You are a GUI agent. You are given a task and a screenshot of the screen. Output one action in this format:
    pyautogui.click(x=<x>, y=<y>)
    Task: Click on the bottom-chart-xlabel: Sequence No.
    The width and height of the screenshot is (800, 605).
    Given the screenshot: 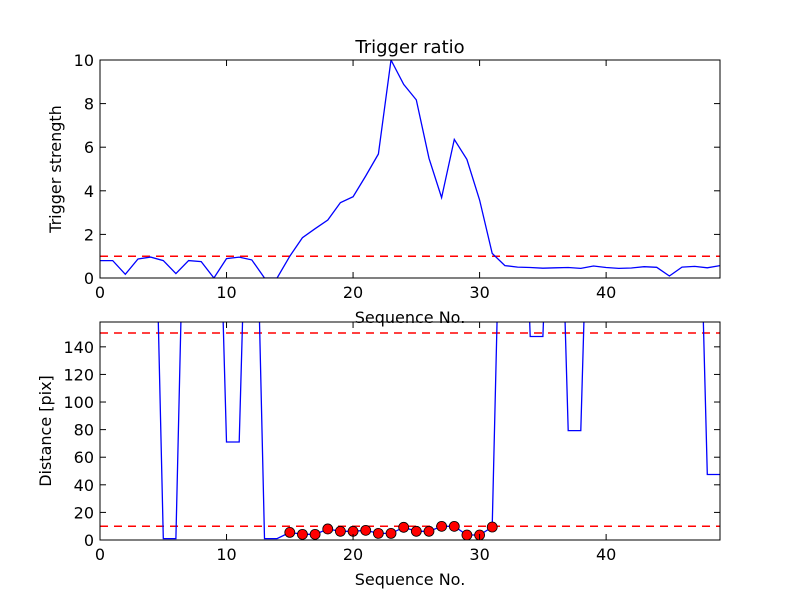 What is the action you would take?
    pyautogui.click(x=410, y=579)
    